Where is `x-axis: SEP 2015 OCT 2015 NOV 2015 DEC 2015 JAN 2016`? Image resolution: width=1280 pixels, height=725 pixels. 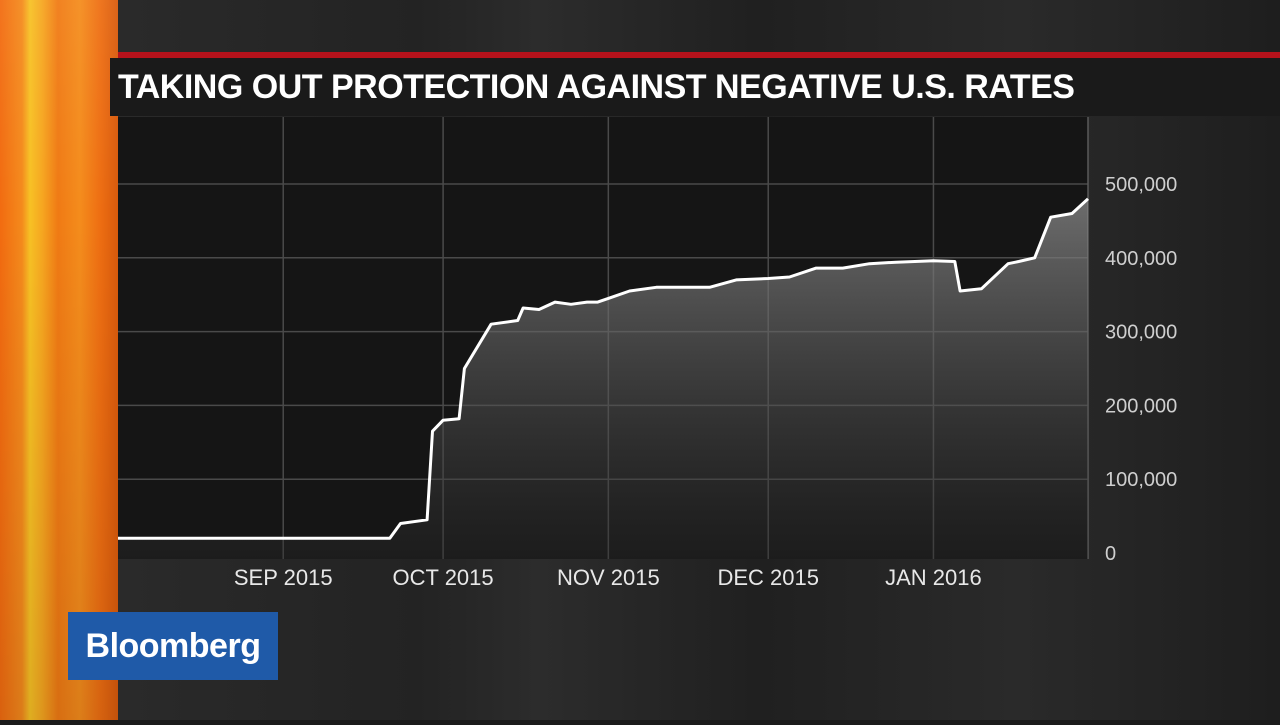 x-axis: SEP 2015 OCT 2015 NOV 2015 DEC 2015 JAN 2016 is located at coordinates (608, 577).